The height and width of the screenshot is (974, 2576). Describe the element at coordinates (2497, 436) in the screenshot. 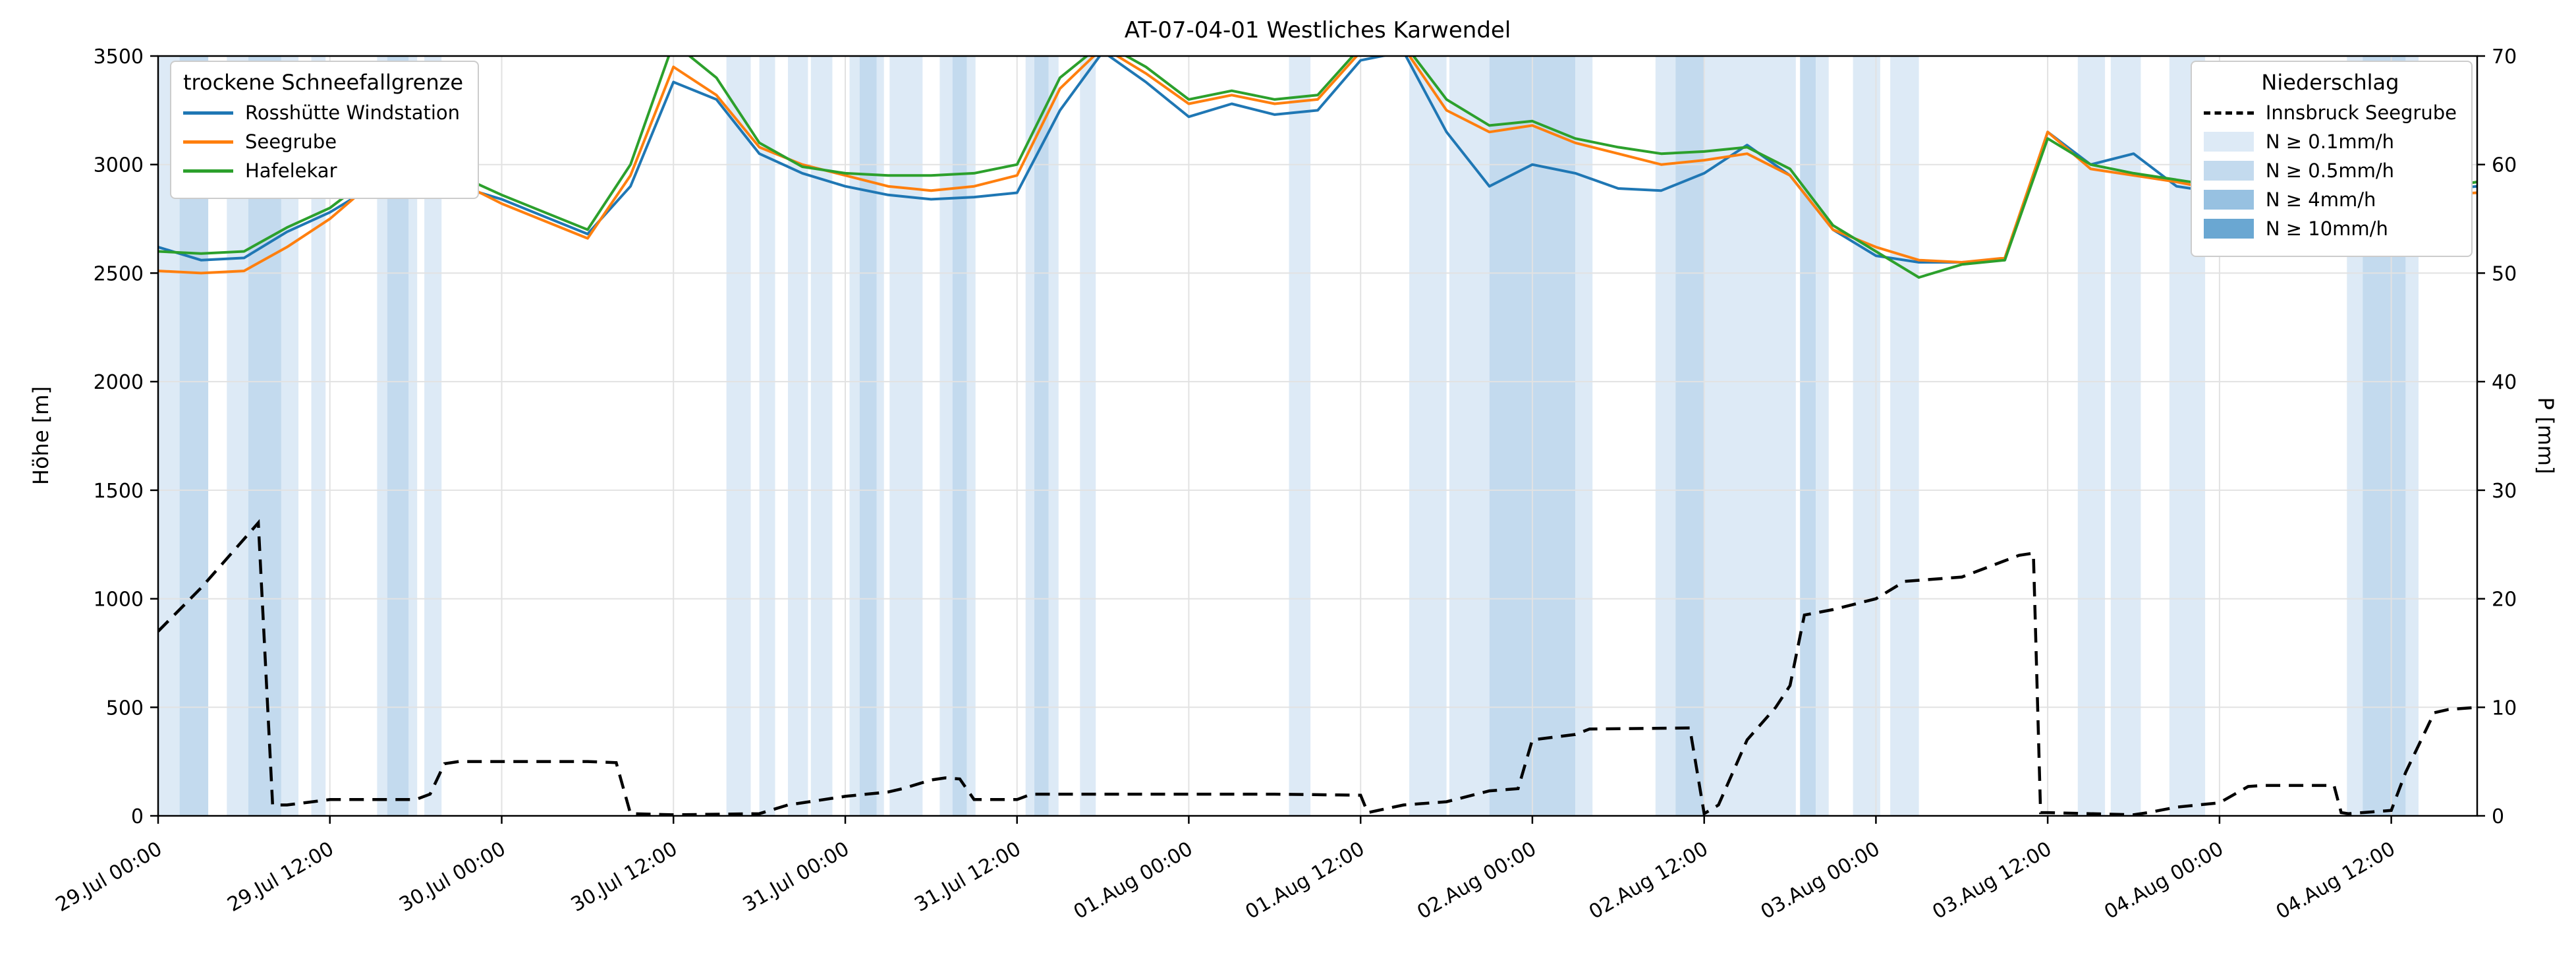

I see `y-axis-right-ticks: 0 10 20 30 40 50 60 70` at that location.